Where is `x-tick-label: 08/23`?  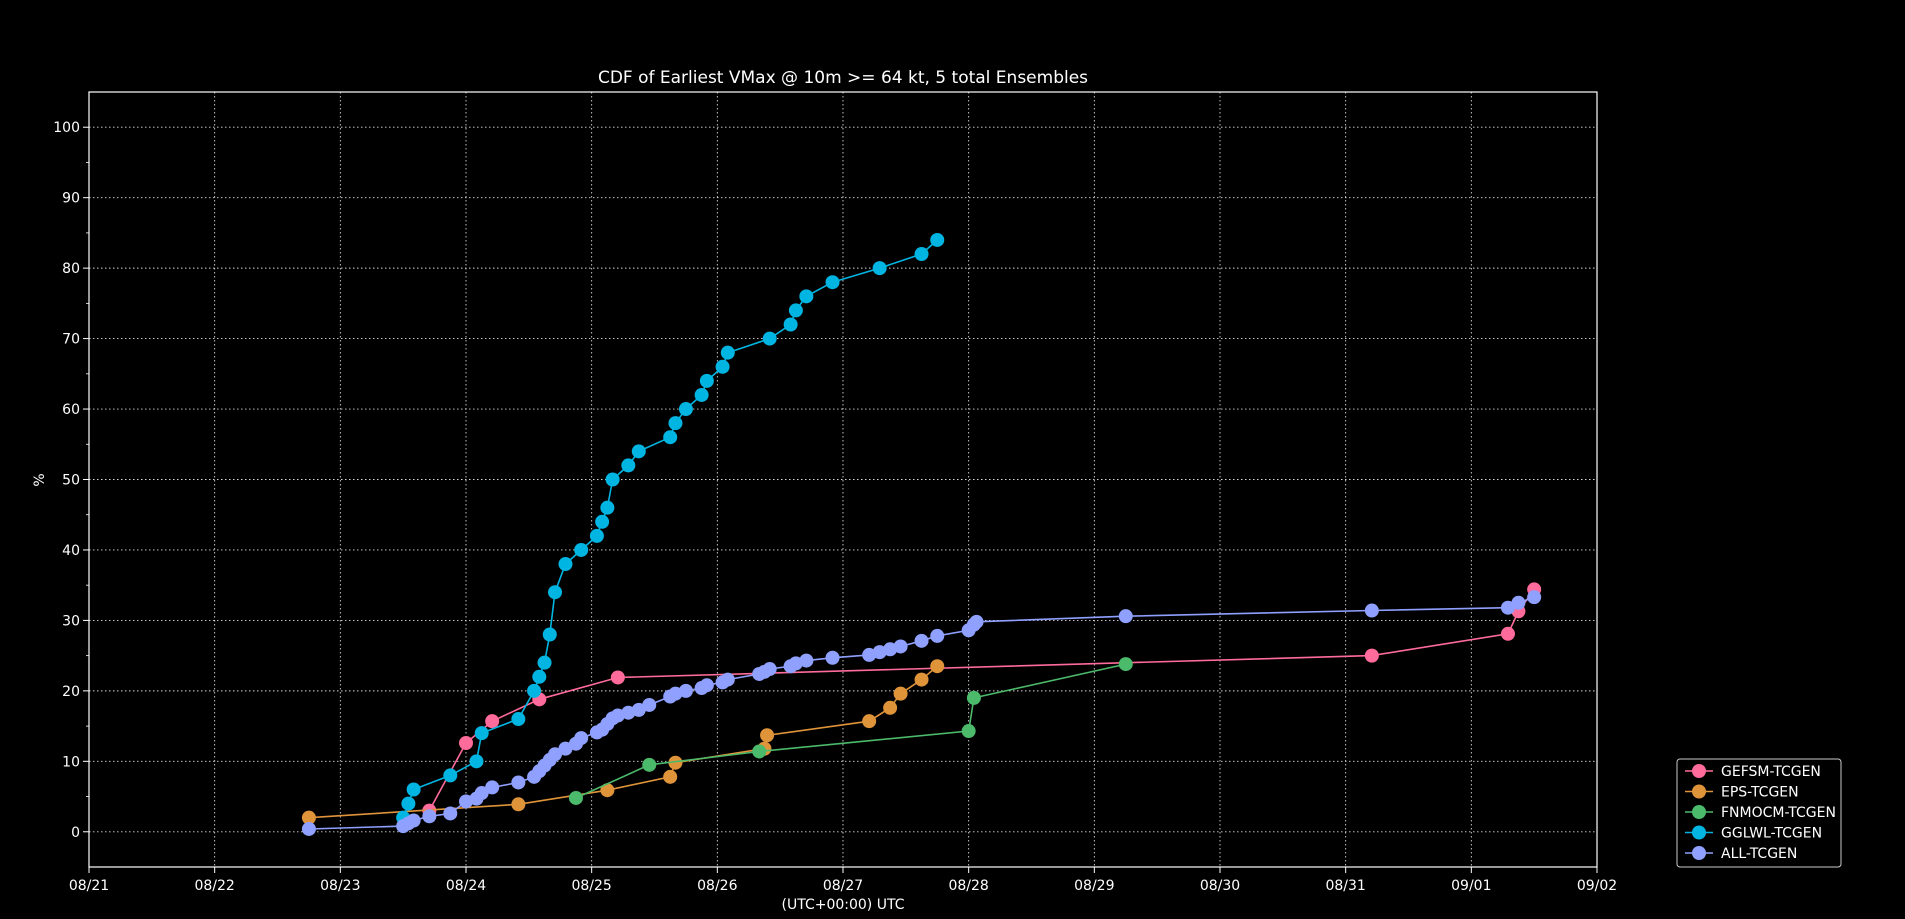
x-tick-label: 08/23 is located at coordinates (340, 886).